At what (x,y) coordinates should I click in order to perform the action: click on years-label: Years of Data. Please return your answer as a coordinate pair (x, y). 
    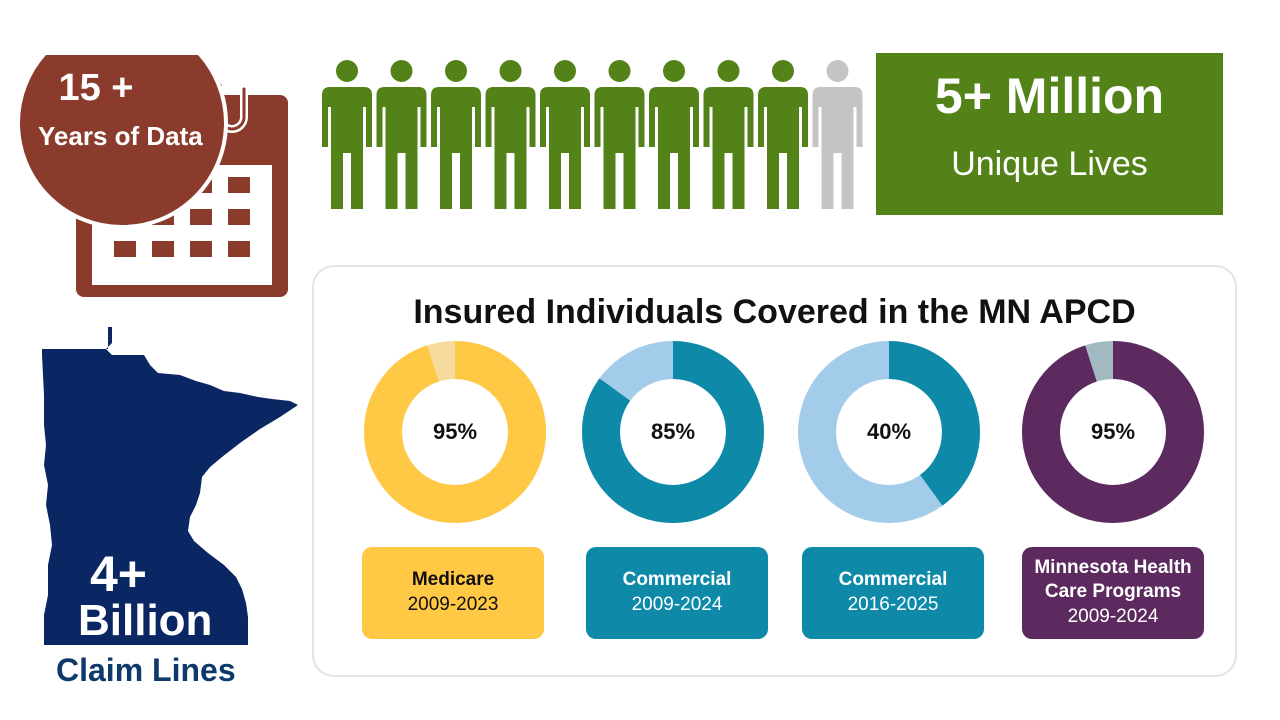
    Looking at the image, I should click on (120, 136).